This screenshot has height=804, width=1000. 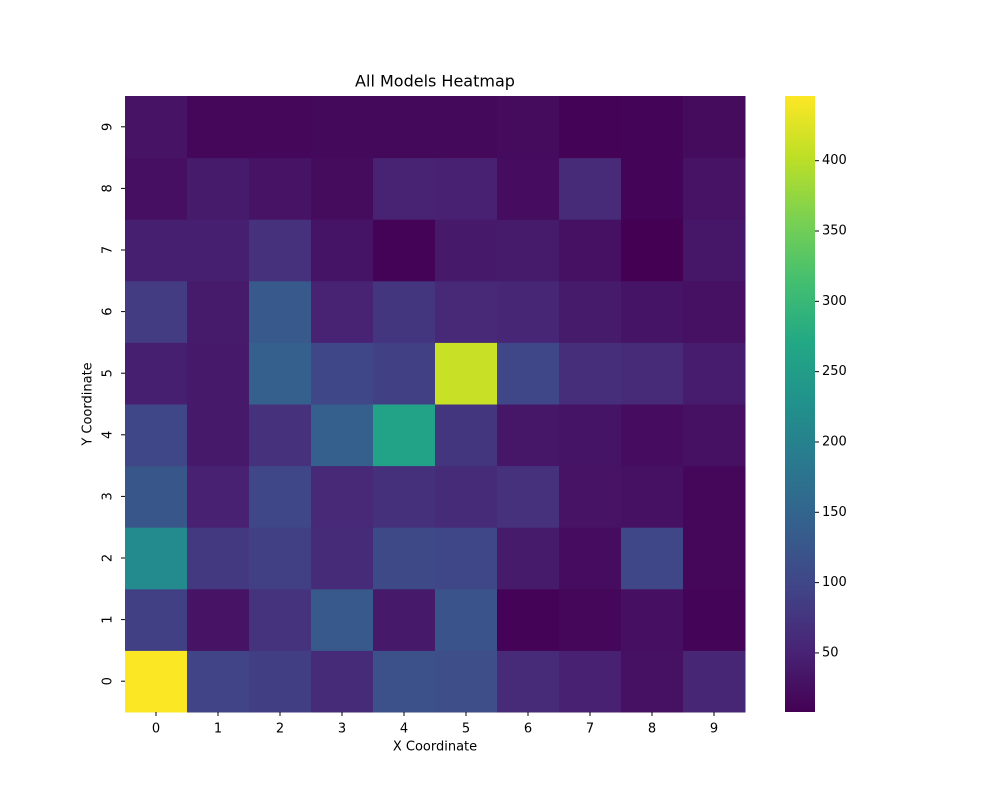 I want to click on x-tick-label: 7, so click(x=590, y=729).